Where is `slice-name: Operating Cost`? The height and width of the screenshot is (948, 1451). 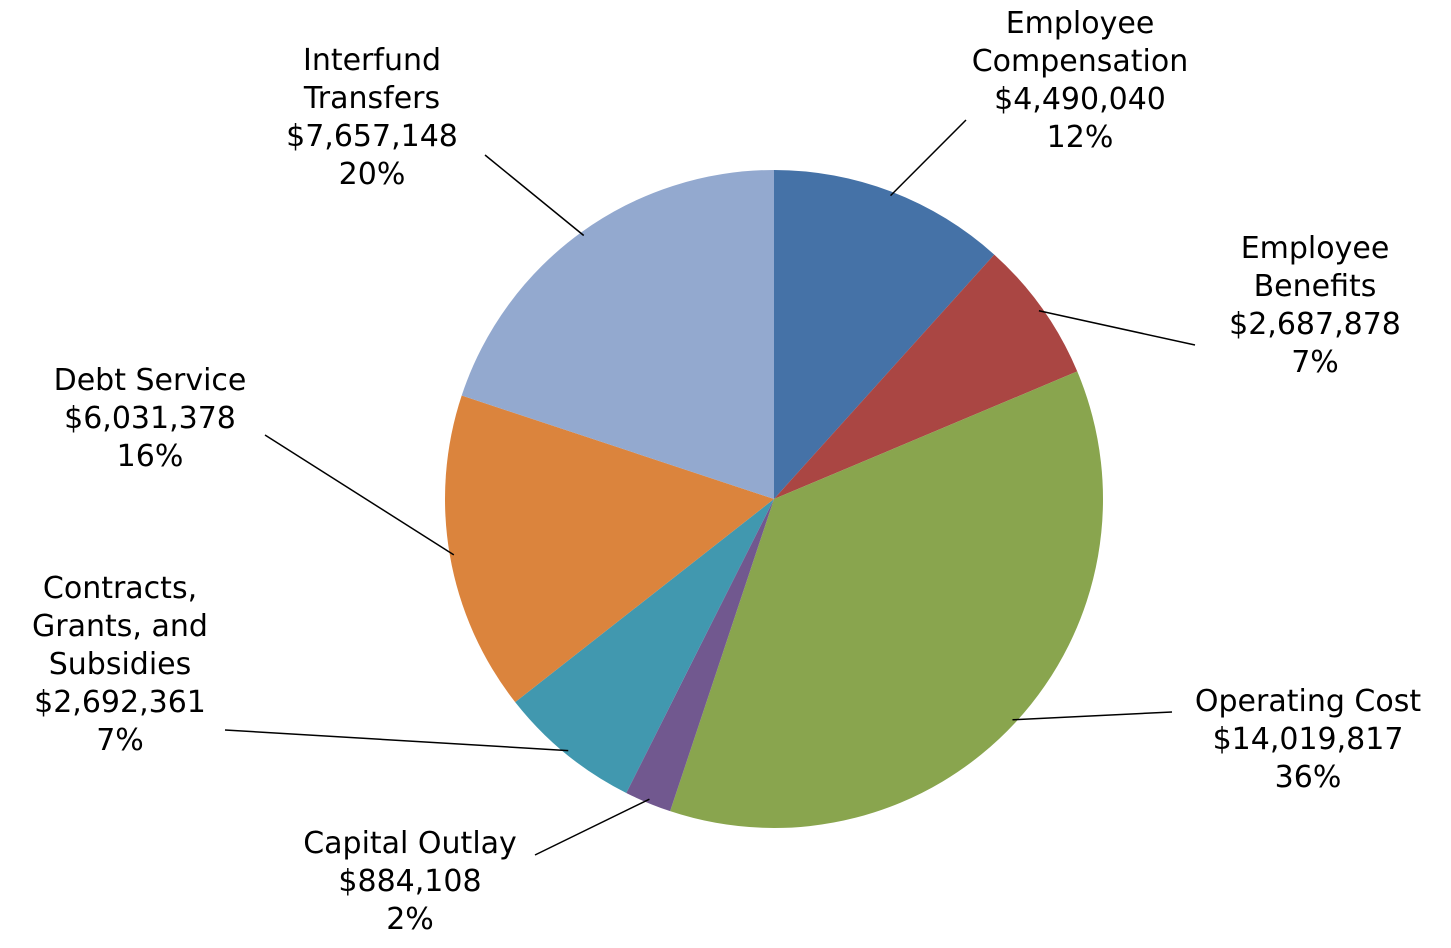
slice-name: Operating Cost is located at coordinates (1308, 701).